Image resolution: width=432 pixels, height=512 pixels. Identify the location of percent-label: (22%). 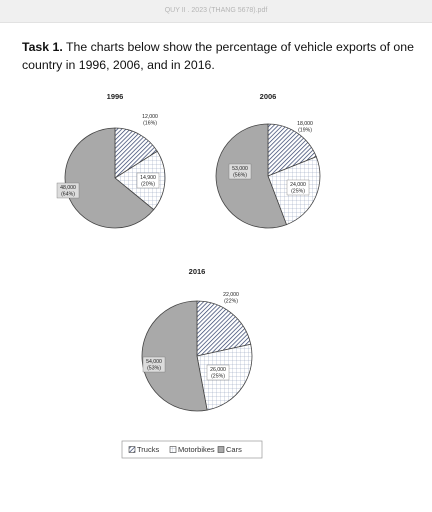
(231, 301).